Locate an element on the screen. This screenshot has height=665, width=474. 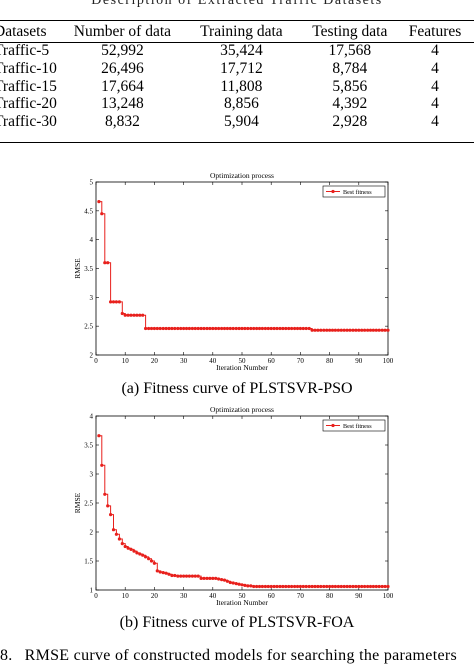
table-cell: 52,992 is located at coordinates (122, 50).